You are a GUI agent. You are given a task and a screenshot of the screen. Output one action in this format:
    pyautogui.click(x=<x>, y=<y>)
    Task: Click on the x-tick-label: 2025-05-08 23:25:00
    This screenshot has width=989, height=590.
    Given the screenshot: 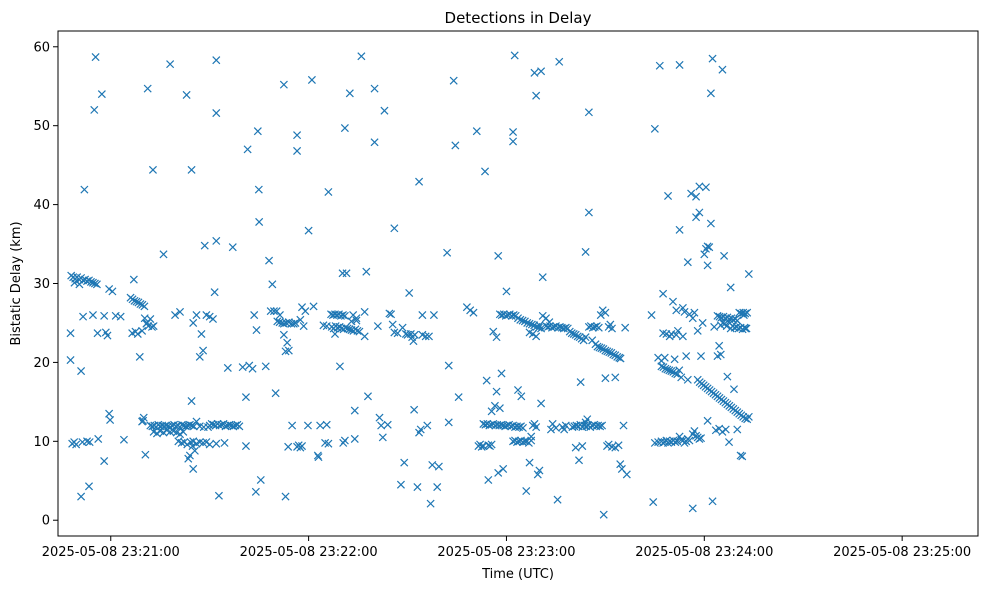 What is the action you would take?
    pyautogui.click(x=902, y=552)
    